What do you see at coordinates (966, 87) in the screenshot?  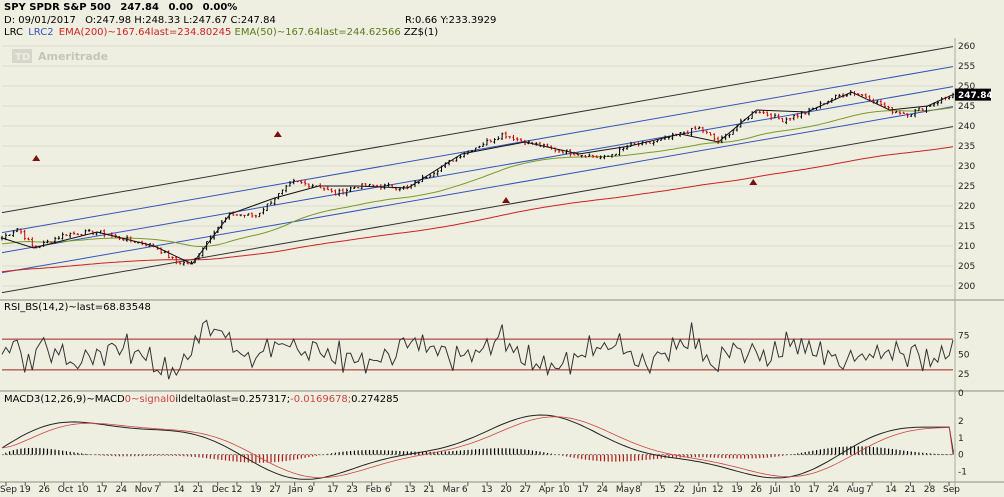 I see `price-tick-label: 250` at bounding box center [966, 87].